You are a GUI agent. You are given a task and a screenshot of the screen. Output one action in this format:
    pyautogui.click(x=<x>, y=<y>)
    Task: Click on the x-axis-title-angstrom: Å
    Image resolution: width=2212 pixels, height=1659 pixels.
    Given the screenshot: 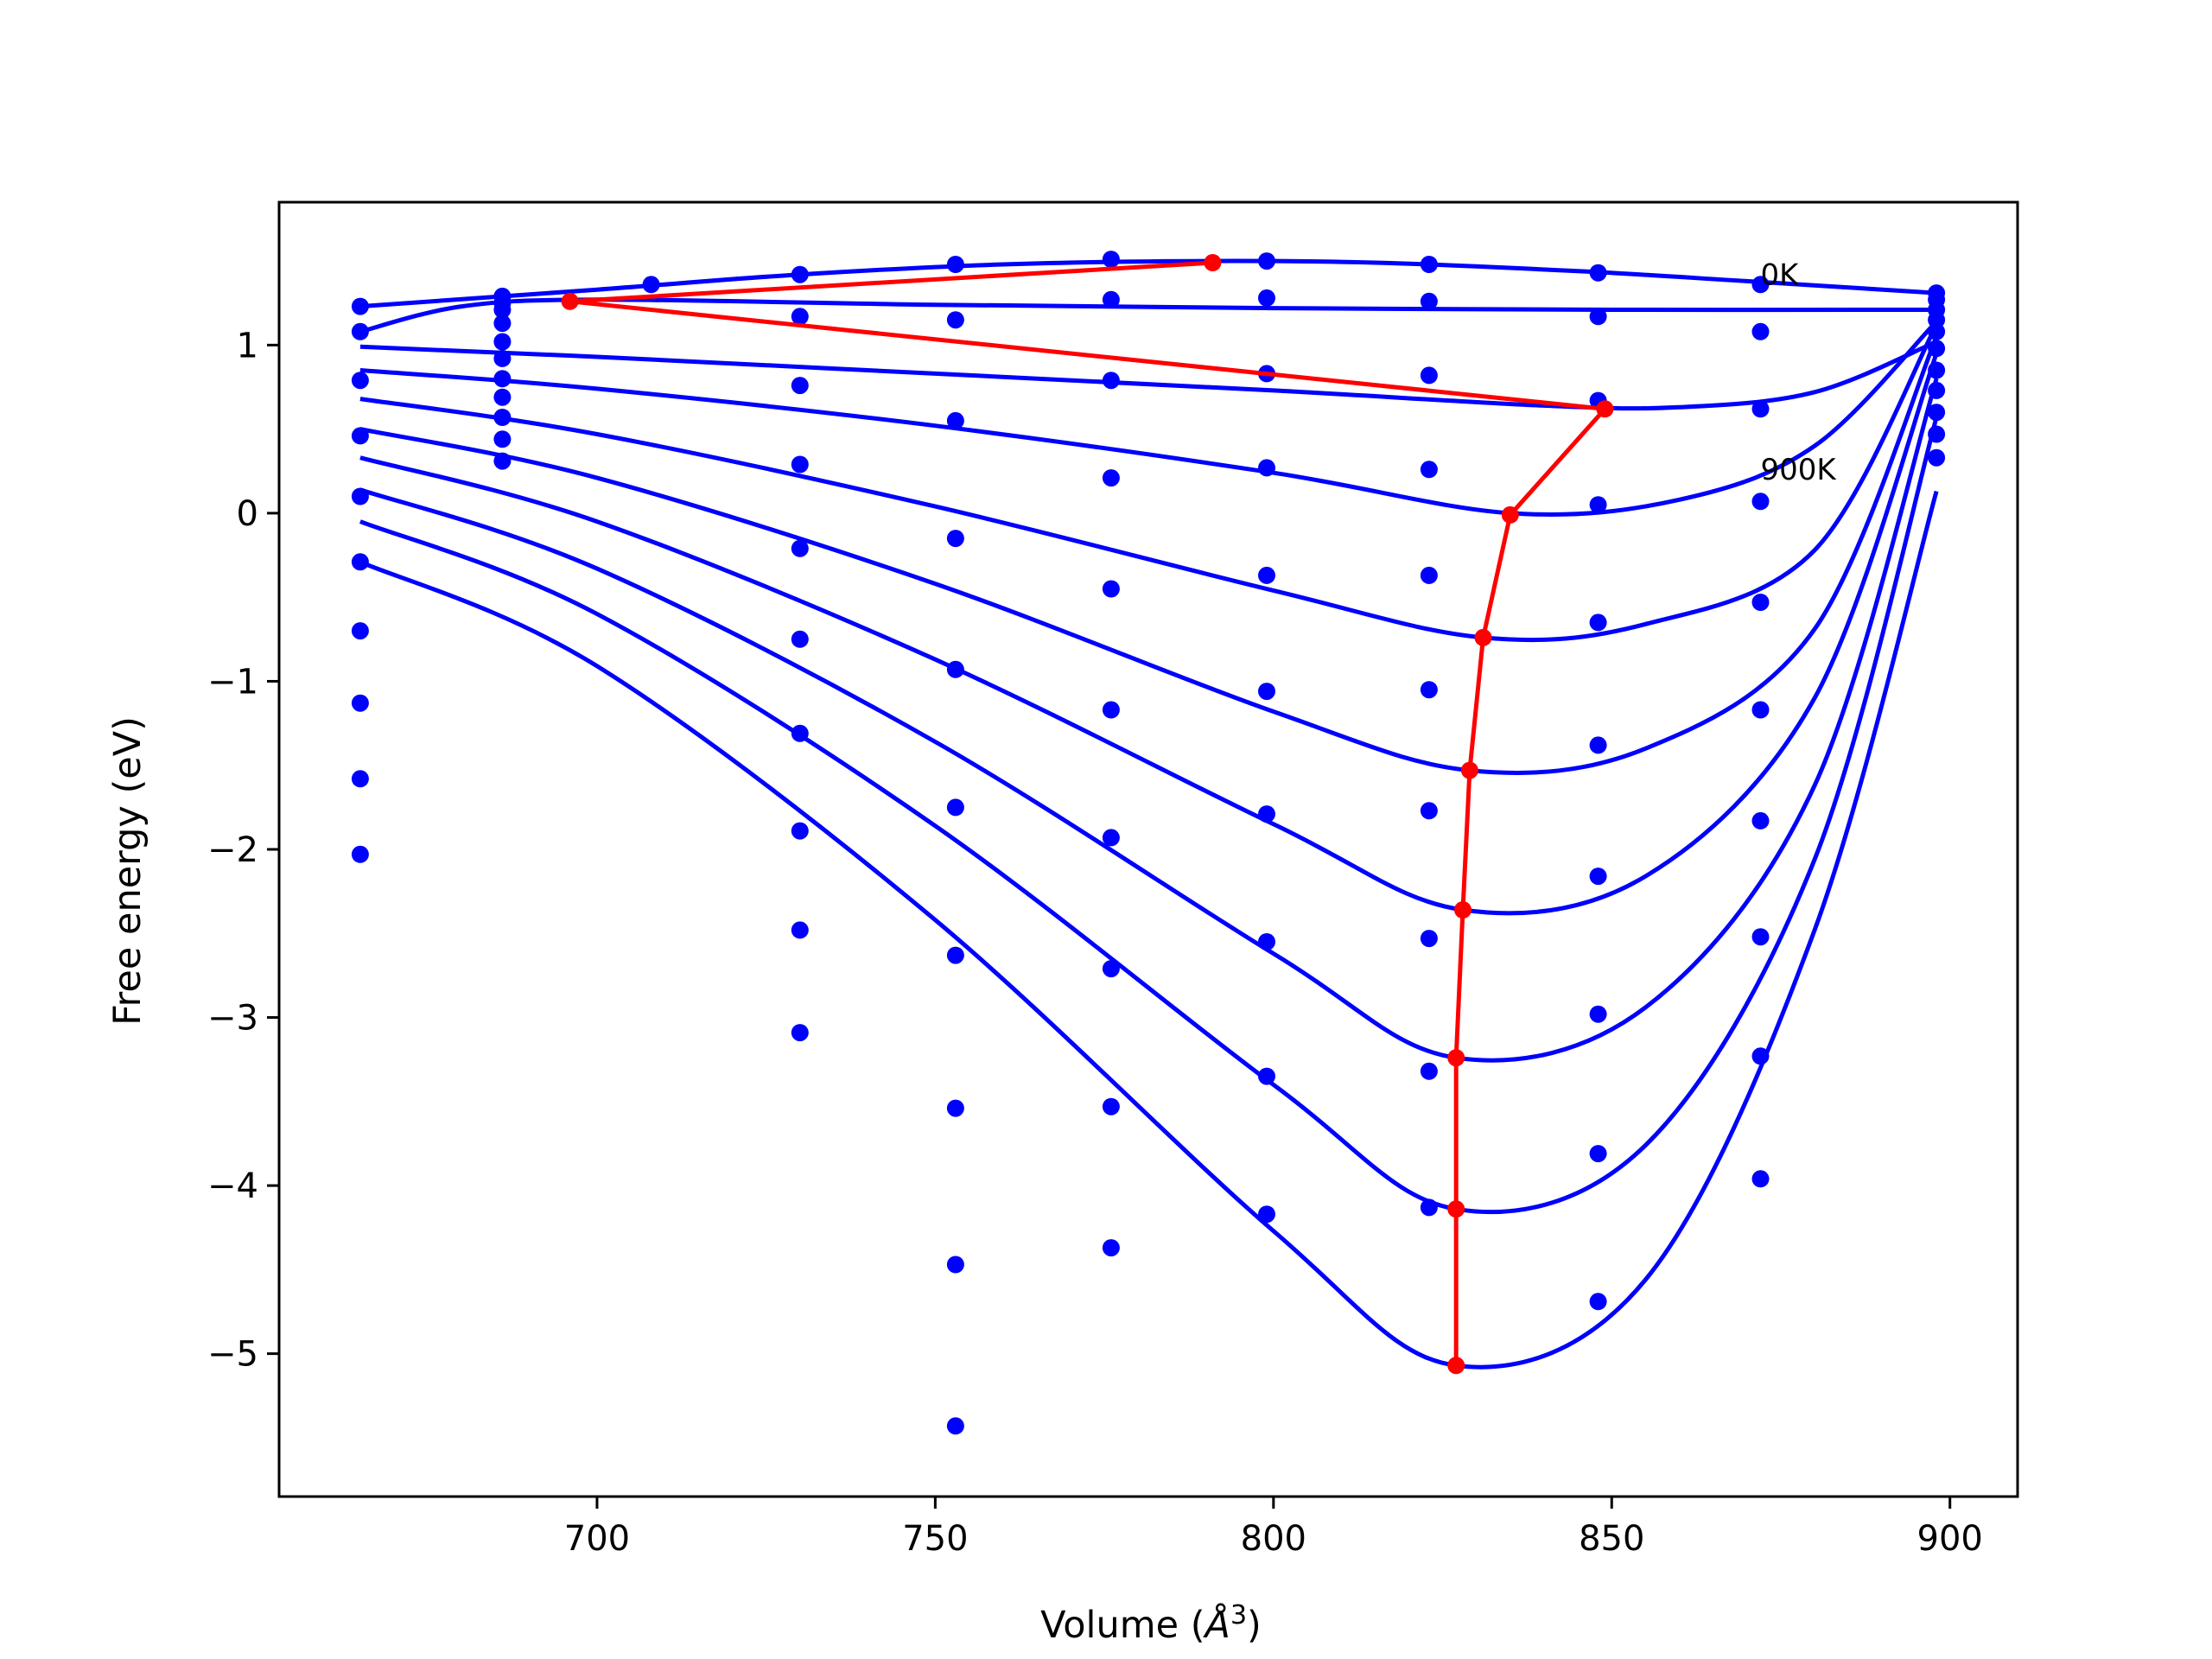 What is the action you would take?
    pyautogui.click(x=1216, y=1625)
    